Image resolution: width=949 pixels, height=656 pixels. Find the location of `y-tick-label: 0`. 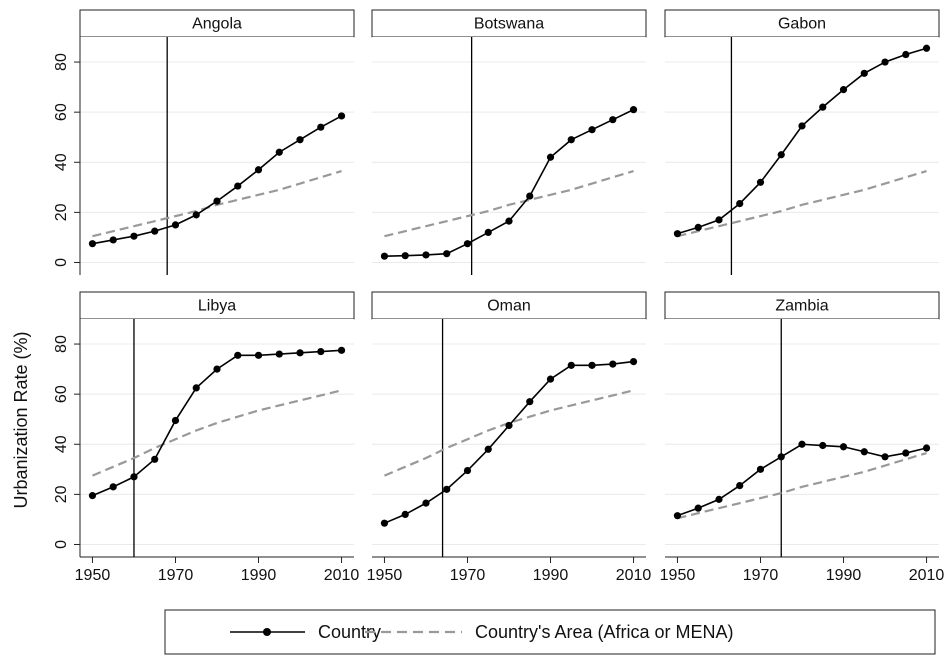

y-tick-label: 0 is located at coordinates (61, 262).